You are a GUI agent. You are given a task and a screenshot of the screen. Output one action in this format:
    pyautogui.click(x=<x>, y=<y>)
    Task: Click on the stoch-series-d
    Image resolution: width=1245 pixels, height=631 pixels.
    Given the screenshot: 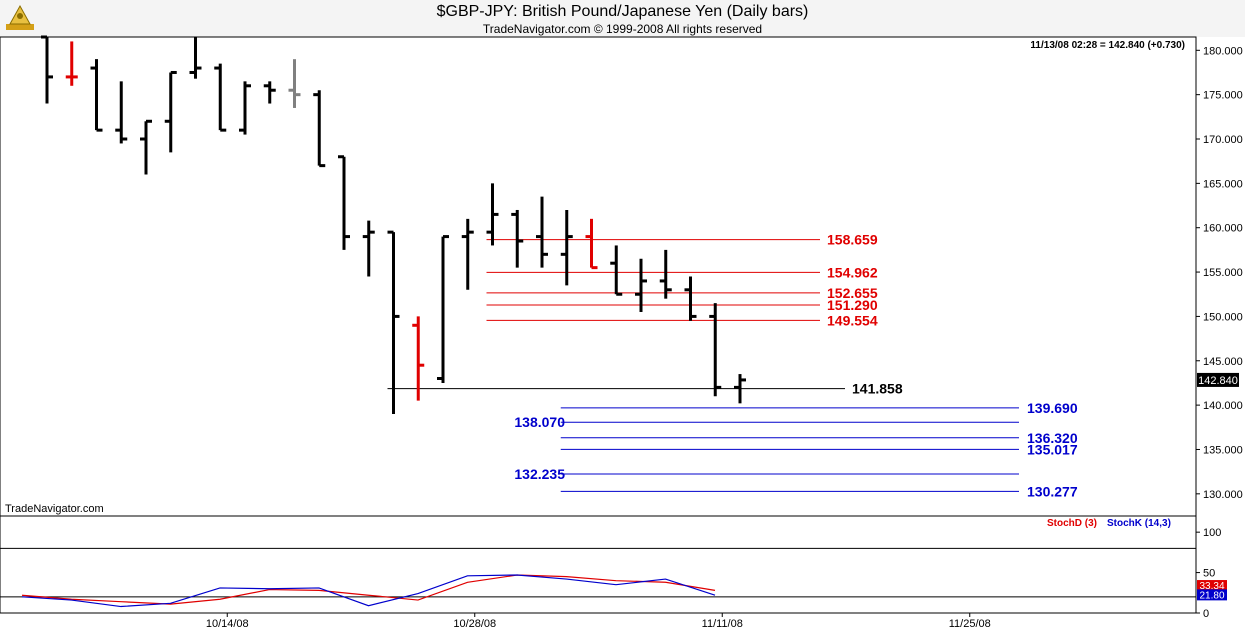 What is the action you would take?
    pyautogui.click(x=368, y=589)
    